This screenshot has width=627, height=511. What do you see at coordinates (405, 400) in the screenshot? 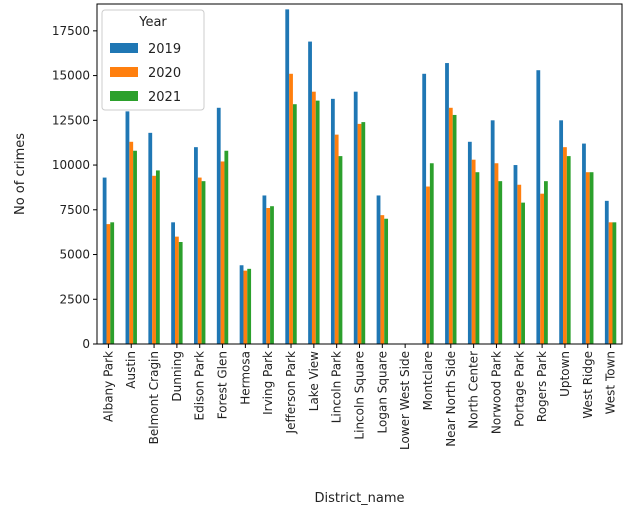
I see `x-tick-label: Lower West Side` at bounding box center [405, 400].